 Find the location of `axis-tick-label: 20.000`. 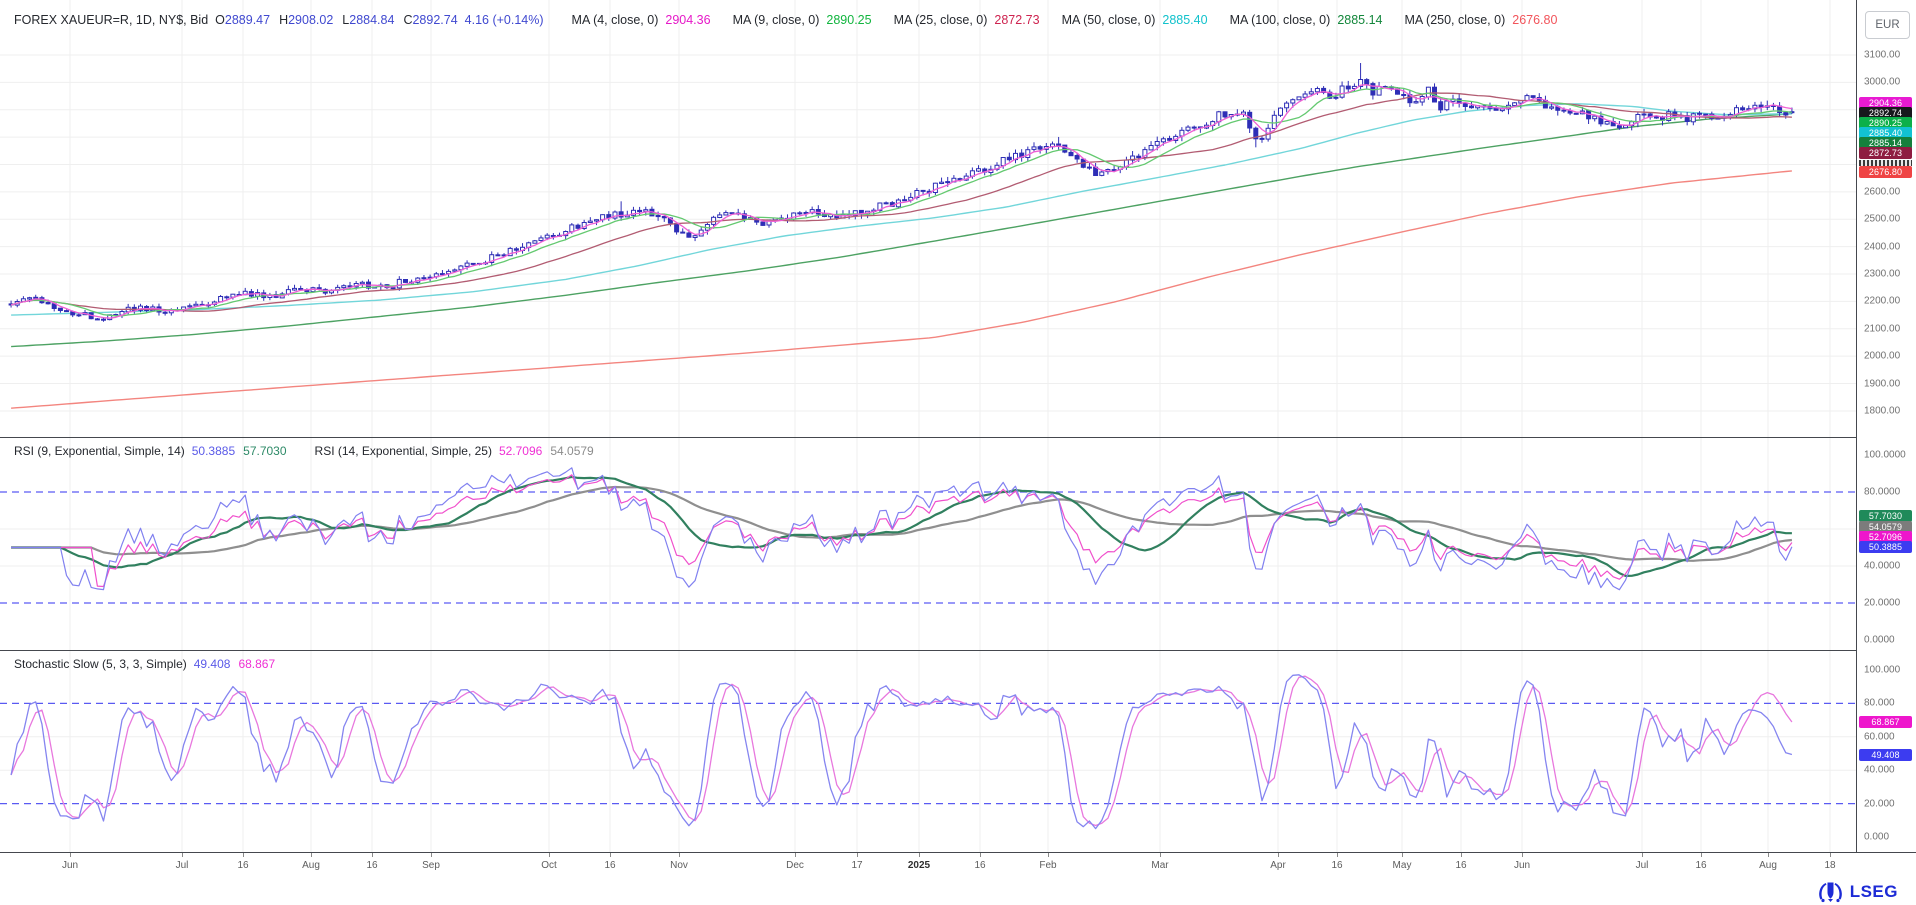

axis-tick-label: 20.000 is located at coordinates (1879, 804).